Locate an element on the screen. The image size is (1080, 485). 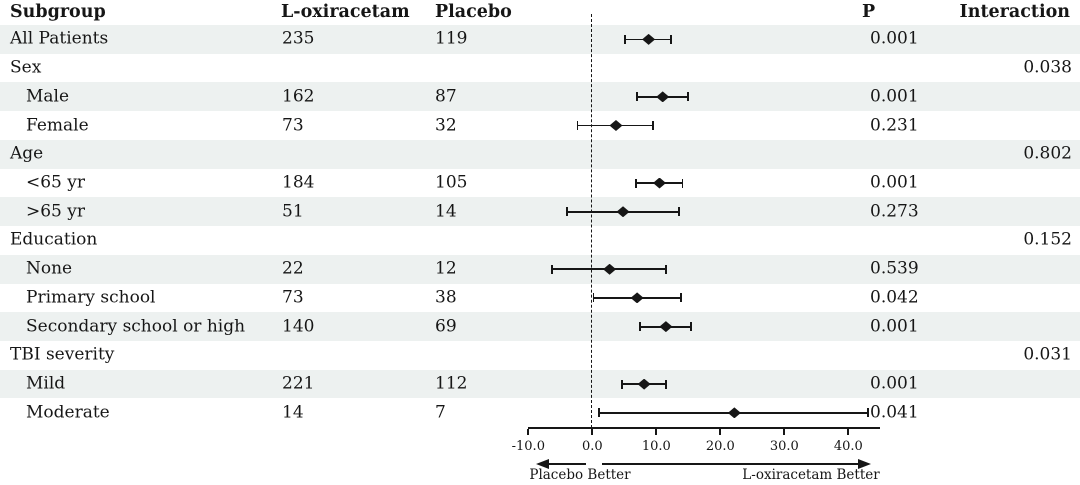
column-header-treatment: L-oxiracetam is located at coordinates (345, 12).